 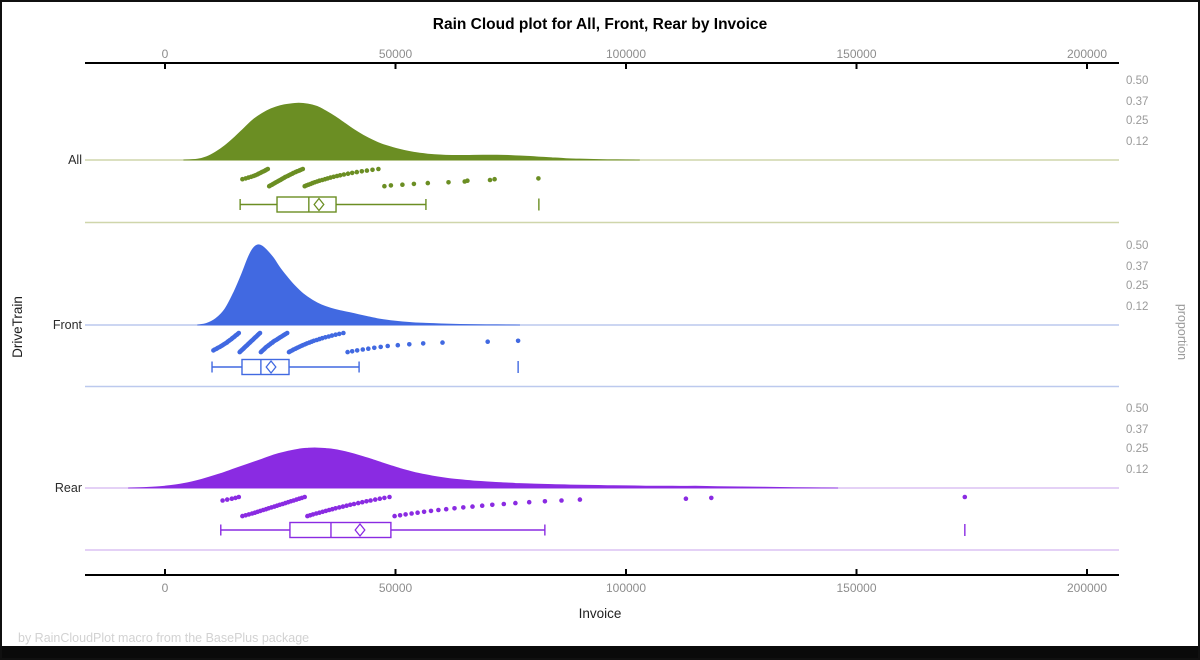 What do you see at coordinates (626, 54) in the screenshot?
I see `x-axis-top-tick-label: 100000` at bounding box center [626, 54].